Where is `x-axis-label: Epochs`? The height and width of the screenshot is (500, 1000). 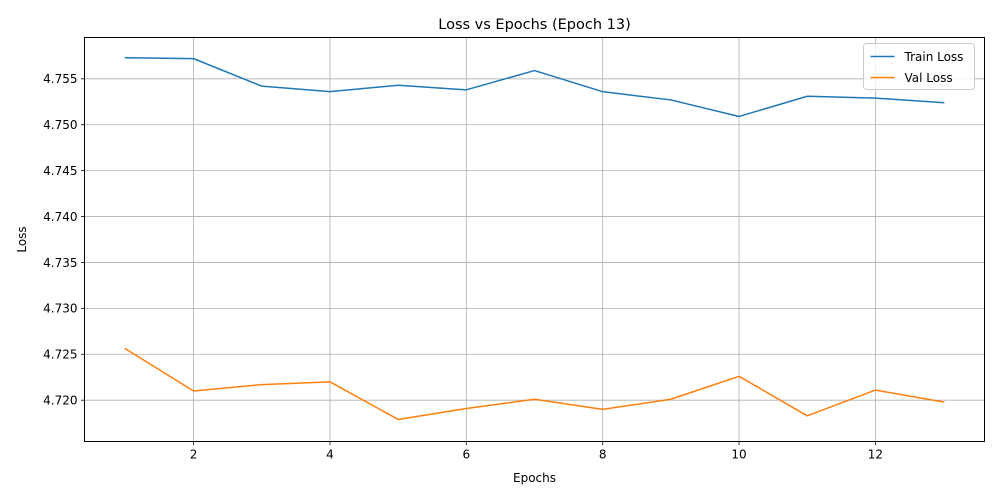 x-axis-label: Epochs is located at coordinates (534, 478).